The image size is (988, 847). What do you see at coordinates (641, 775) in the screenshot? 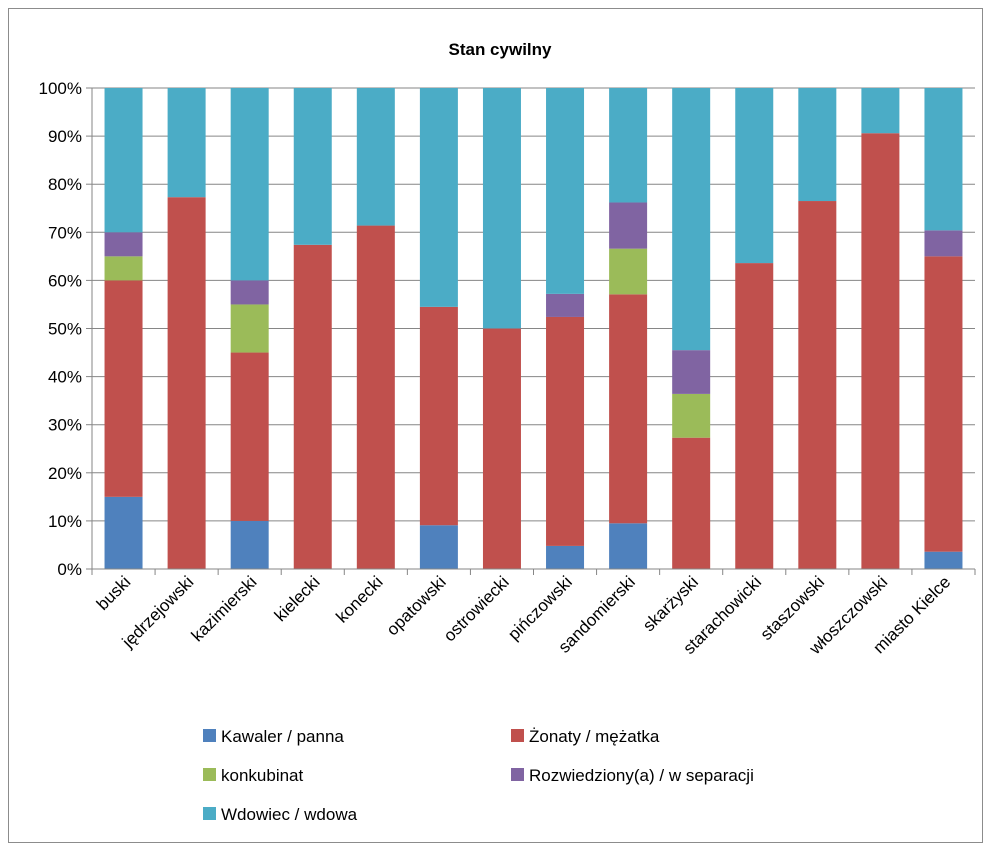
I see `legend-label: Rozwiedziony(a) / w separacji` at bounding box center [641, 775].